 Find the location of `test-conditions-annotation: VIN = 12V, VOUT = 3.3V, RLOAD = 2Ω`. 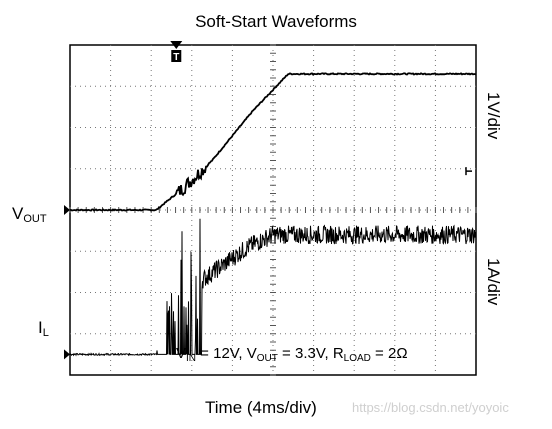

test-conditions-annotation: VIN = 12V, VOUT = 3.3V, RLOAD = 2Ω is located at coordinates (292, 354).